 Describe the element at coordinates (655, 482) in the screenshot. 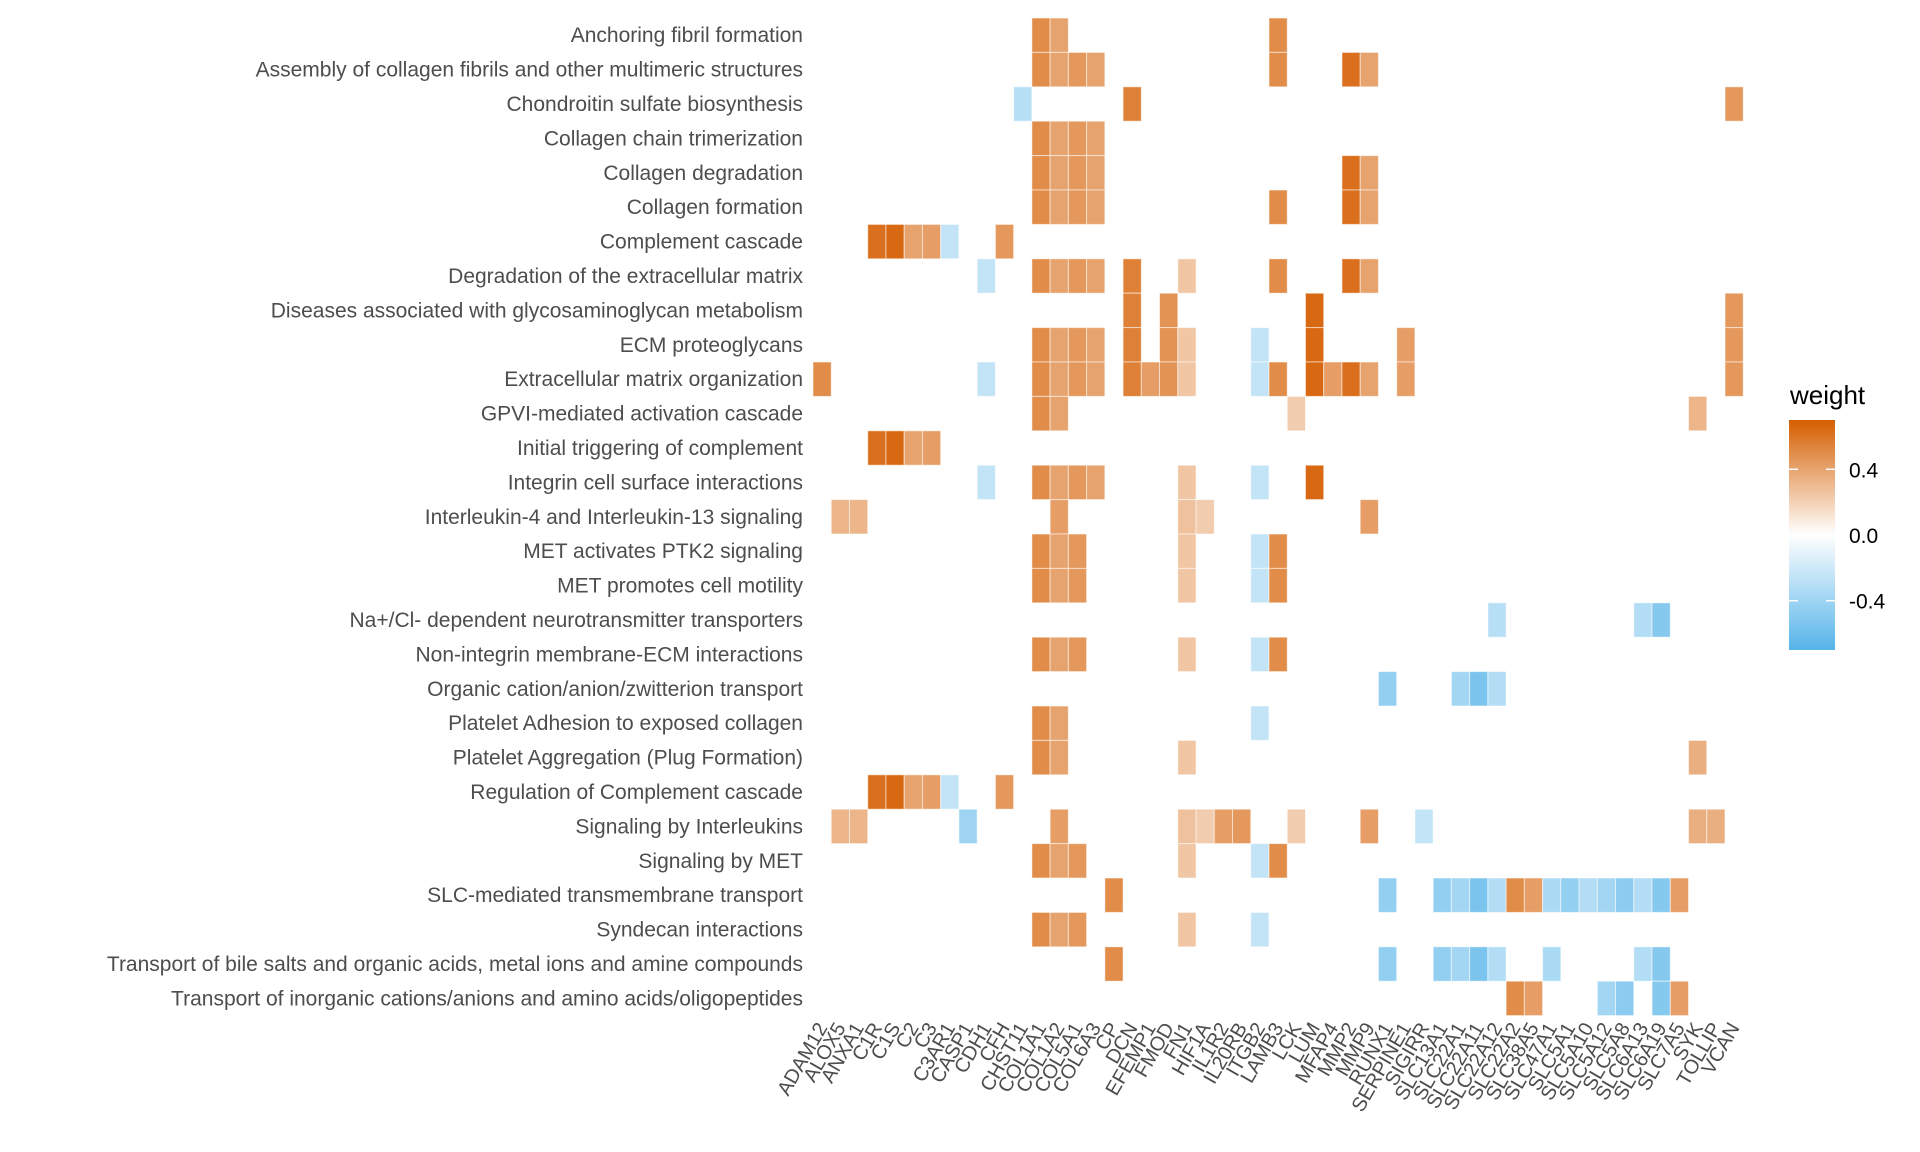

I see `row-label: Integrin cell surface interactions` at that location.